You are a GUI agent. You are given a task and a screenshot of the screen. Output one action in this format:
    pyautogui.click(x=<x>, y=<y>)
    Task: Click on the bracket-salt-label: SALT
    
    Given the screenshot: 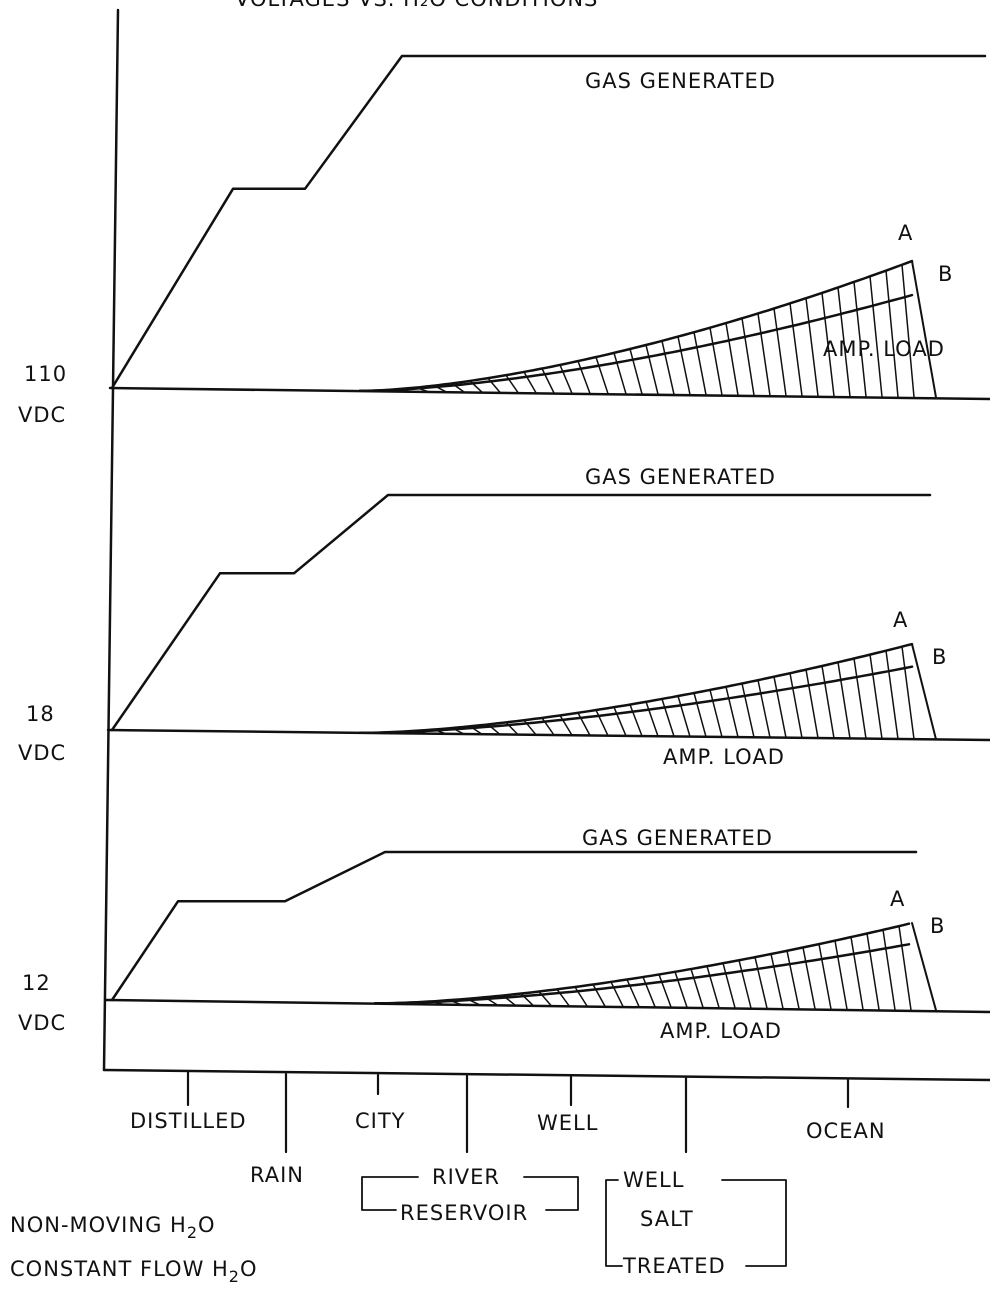 What is the action you would take?
    pyautogui.click(x=667, y=1219)
    